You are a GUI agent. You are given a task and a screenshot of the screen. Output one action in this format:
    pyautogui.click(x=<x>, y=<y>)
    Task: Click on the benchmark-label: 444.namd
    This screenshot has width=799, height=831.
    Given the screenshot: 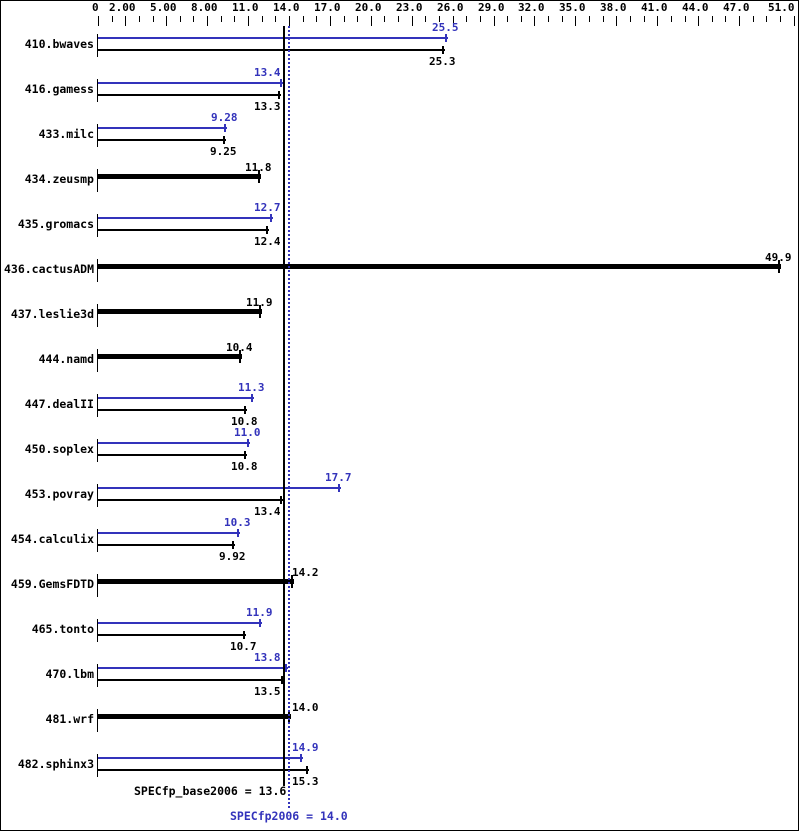 What is the action you would take?
    pyautogui.click(x=66, y=359)
    